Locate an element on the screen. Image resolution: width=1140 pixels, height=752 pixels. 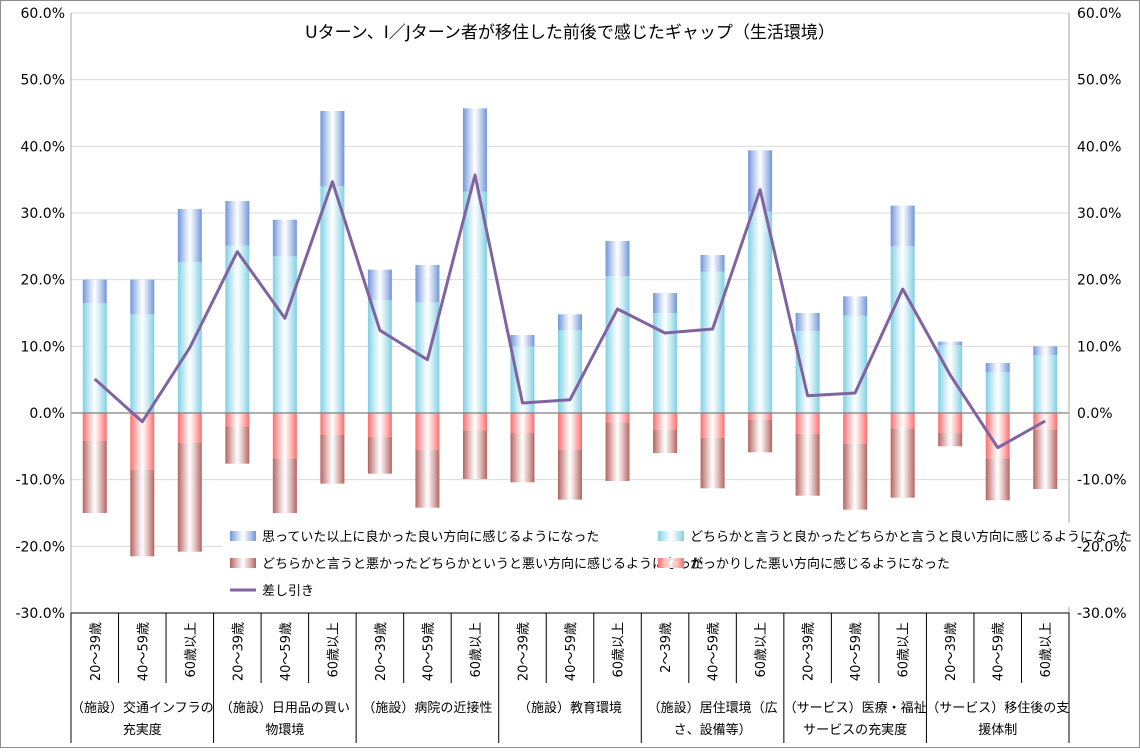
y-tick-label-left: 20.0% is located at coordinates (43, 281).